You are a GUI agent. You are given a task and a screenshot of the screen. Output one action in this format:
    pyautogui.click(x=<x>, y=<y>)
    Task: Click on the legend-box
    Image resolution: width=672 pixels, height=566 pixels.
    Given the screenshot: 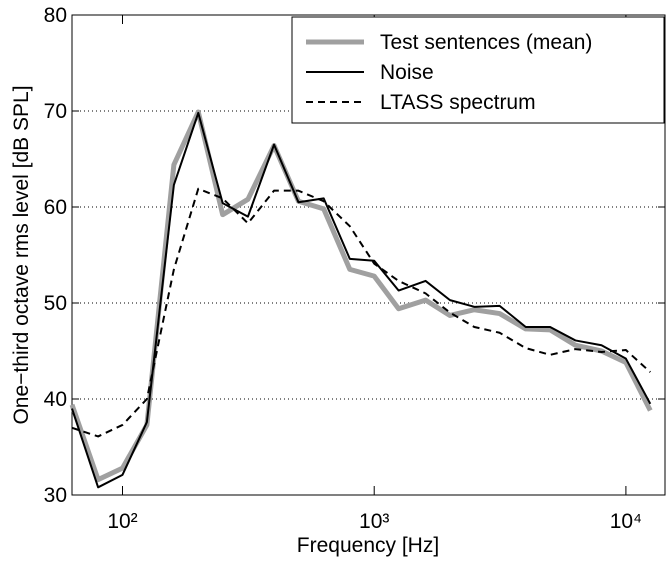 What is the action you would take?
    pyautogui.click(x=478, y=70)
    